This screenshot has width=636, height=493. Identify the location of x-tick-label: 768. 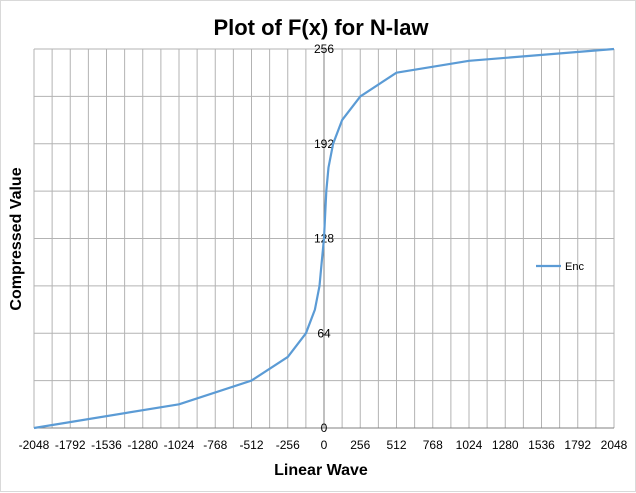
(433, 445).